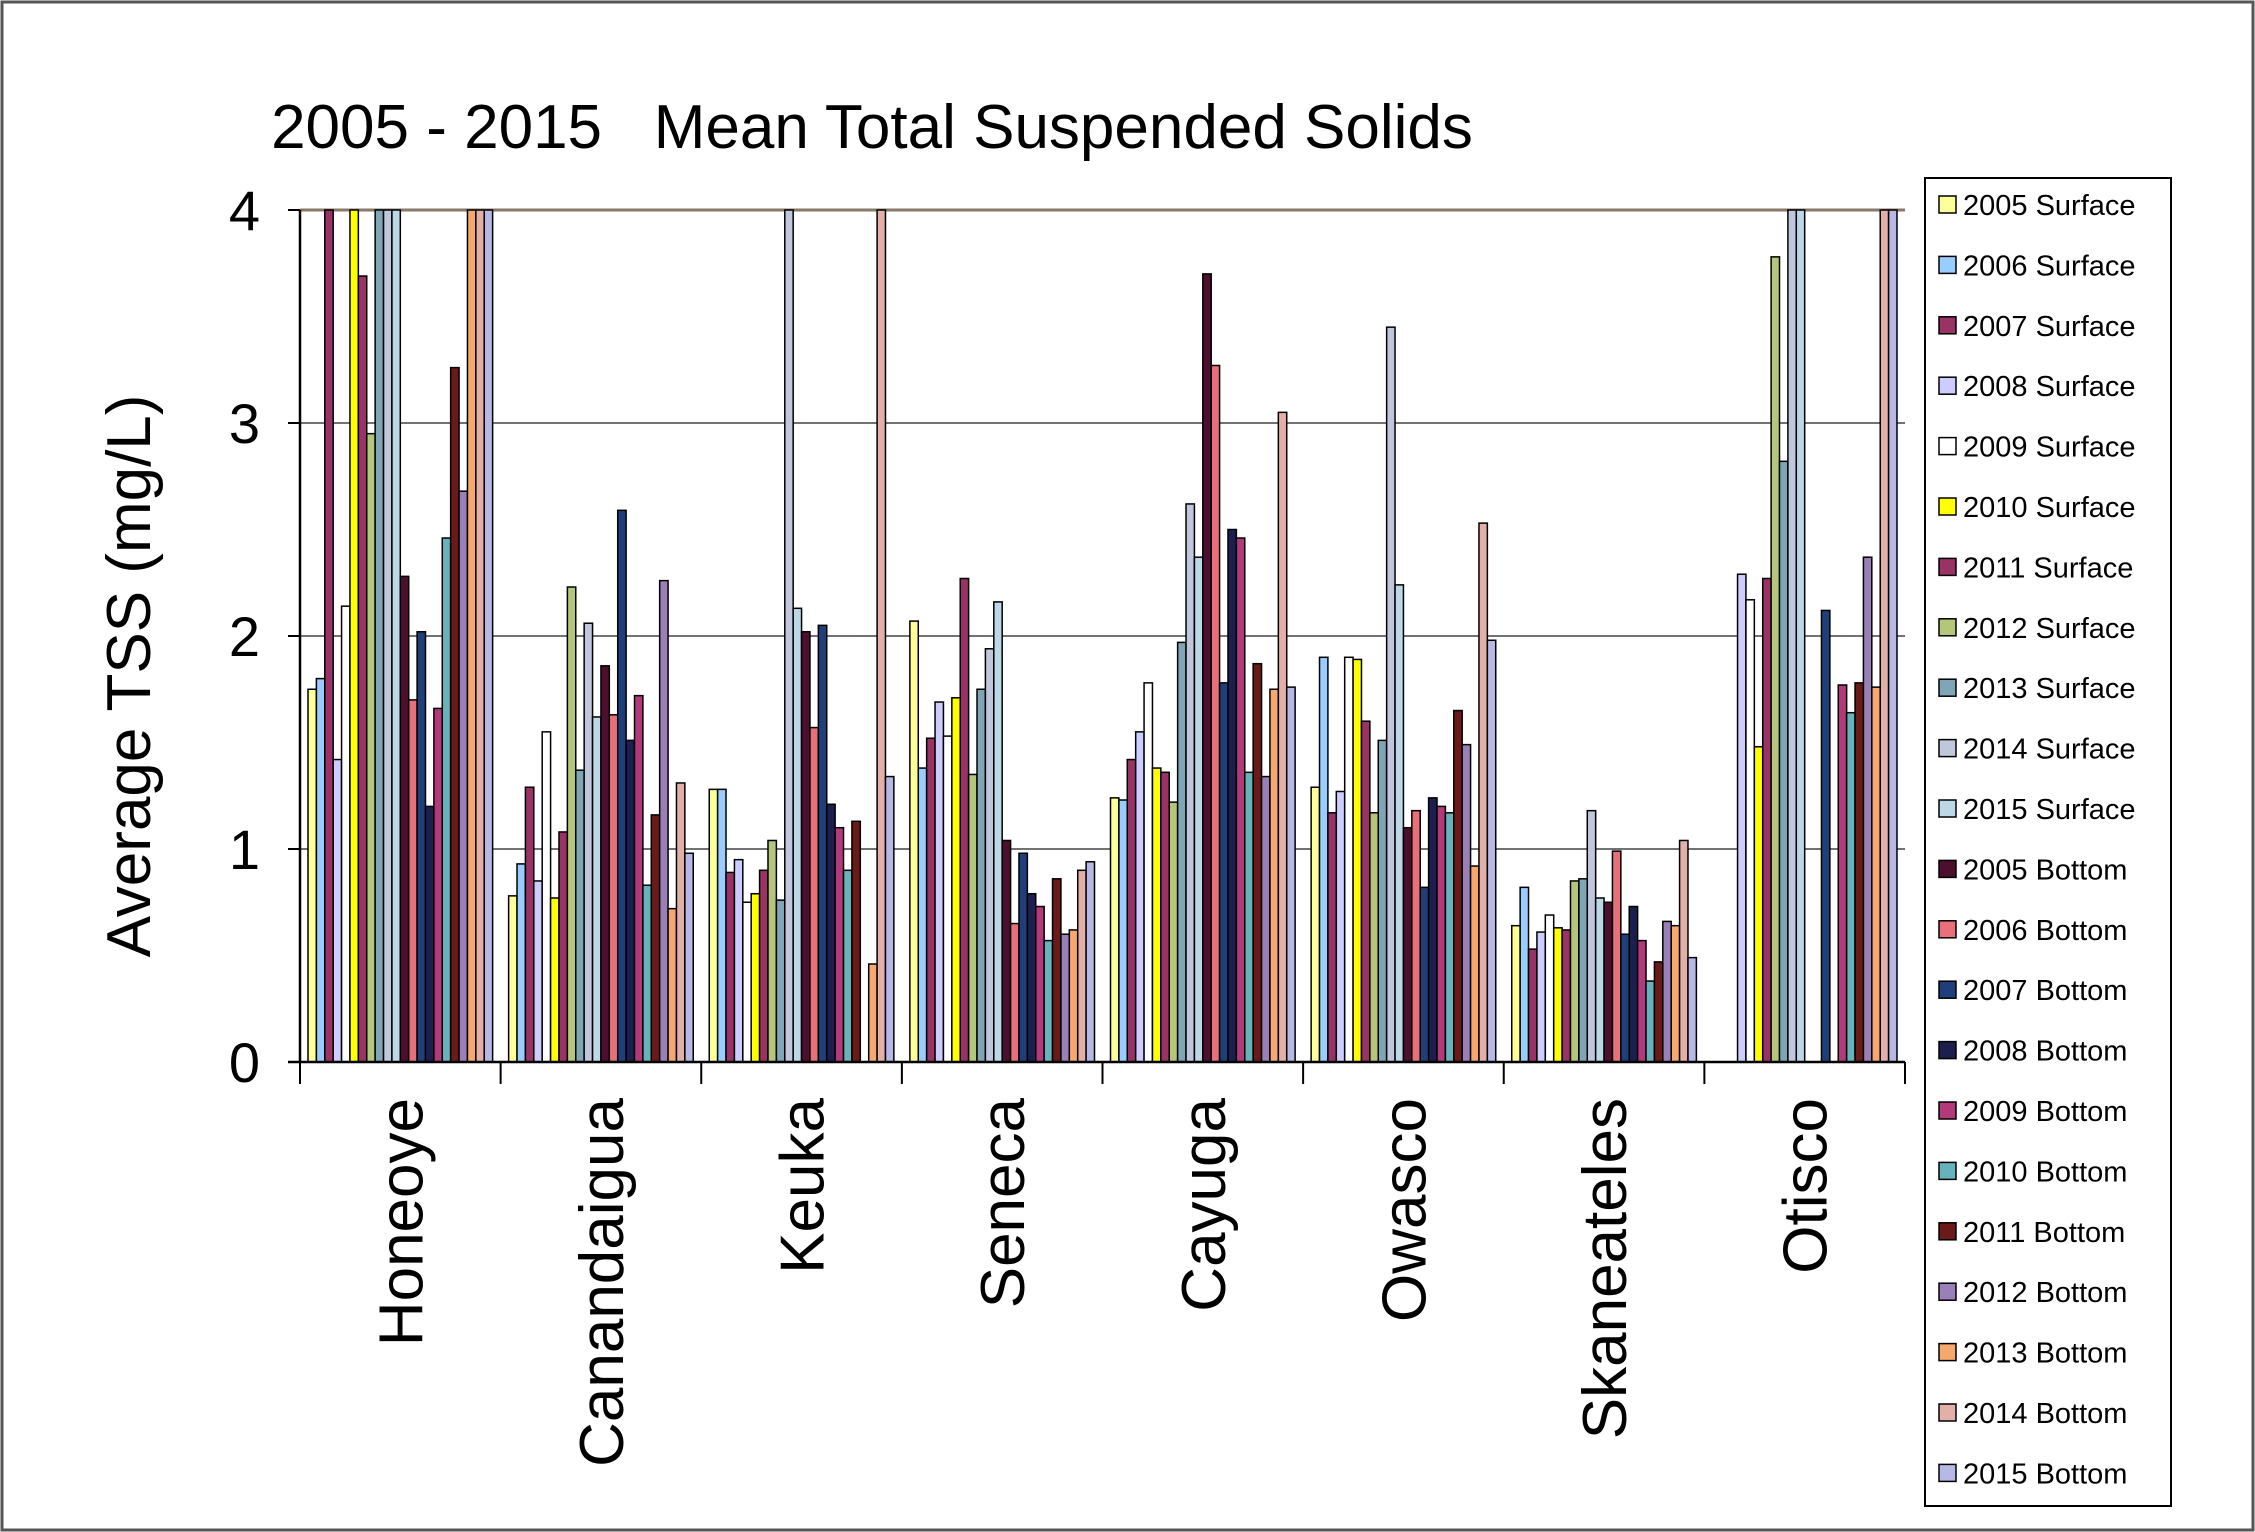 Image resolution: width=2255 pixels, height=1532 pixels. Describe the element at coordinates (1404, 1210) in the screenshot. I see `category-label: Owasco` at that location.